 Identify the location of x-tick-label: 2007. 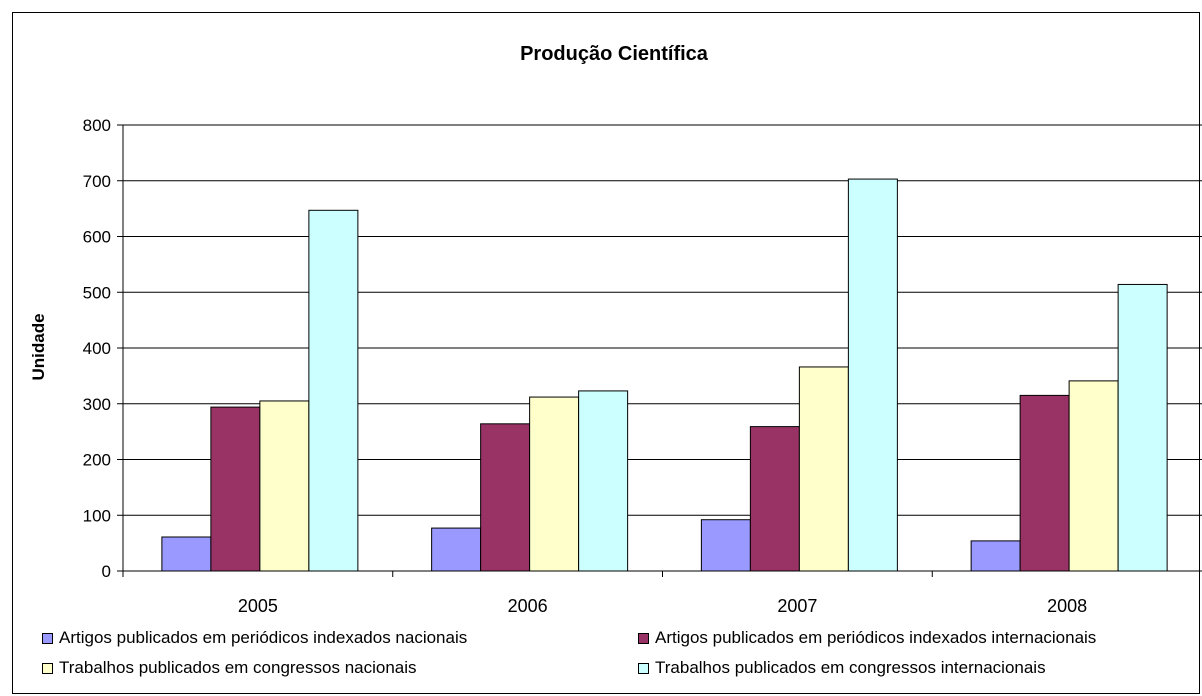
(797, 606).